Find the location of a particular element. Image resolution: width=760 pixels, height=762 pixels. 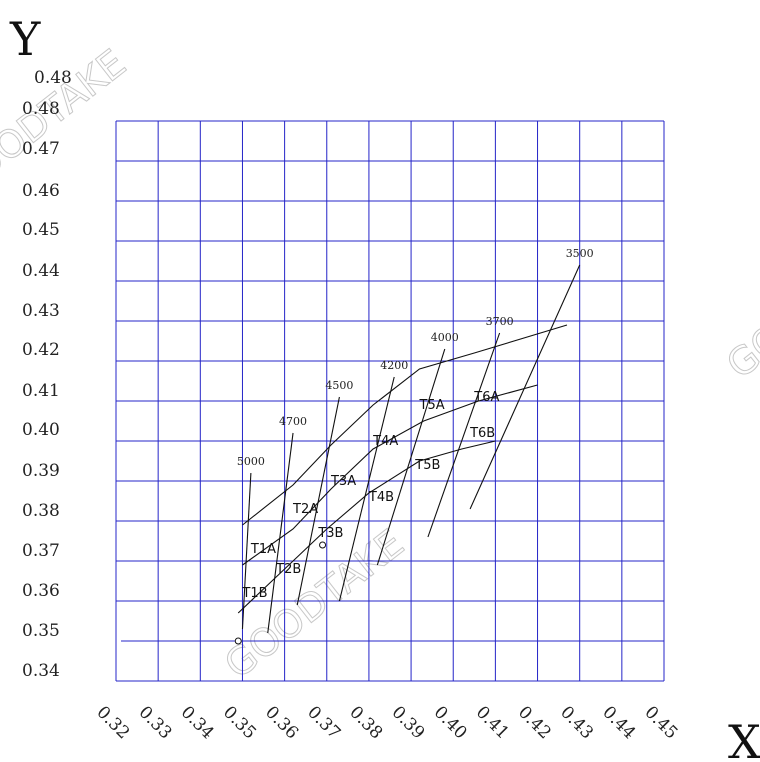

region-label: T1B is located at coordinates (254, 593).